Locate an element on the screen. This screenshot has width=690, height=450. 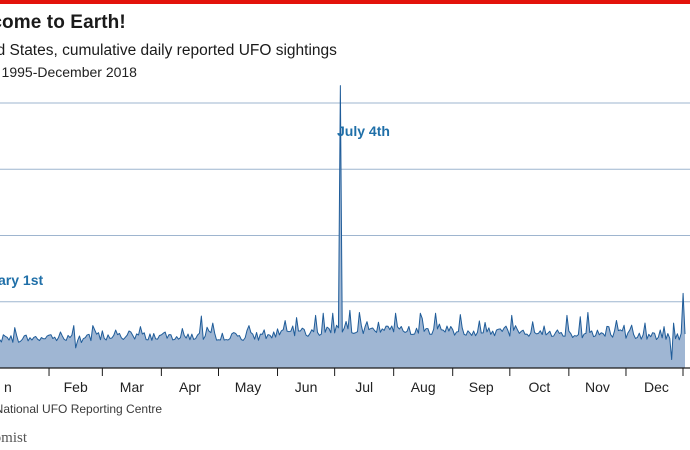
x-tick-label: Jul is located at coordinates (364, 387).